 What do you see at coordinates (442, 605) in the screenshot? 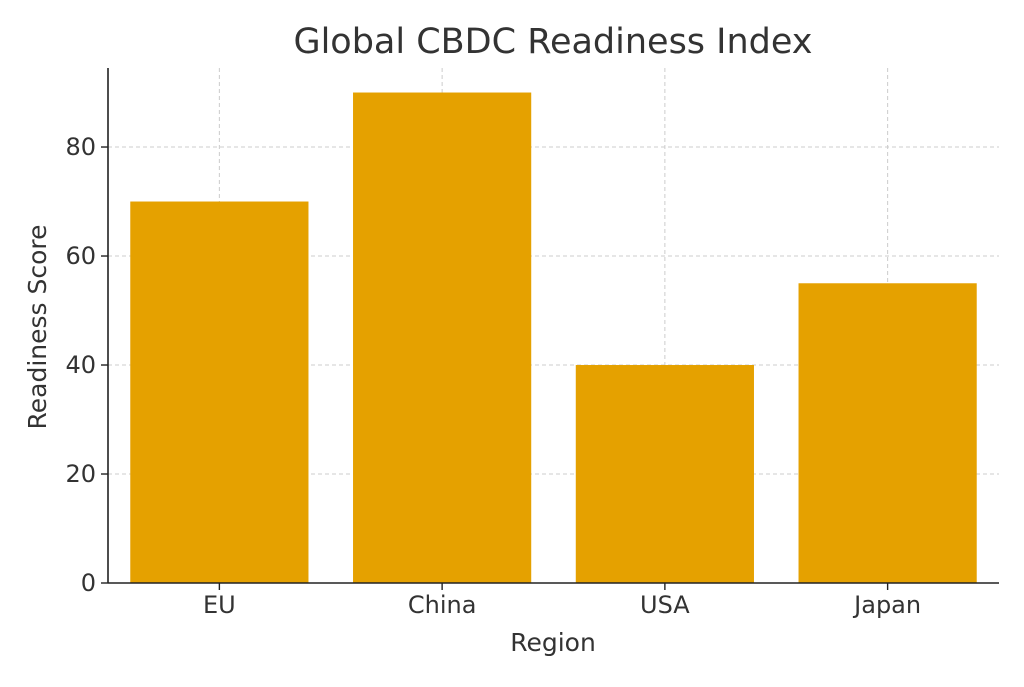
I see `x-tick-label: China` at bounding box center [442, 605].